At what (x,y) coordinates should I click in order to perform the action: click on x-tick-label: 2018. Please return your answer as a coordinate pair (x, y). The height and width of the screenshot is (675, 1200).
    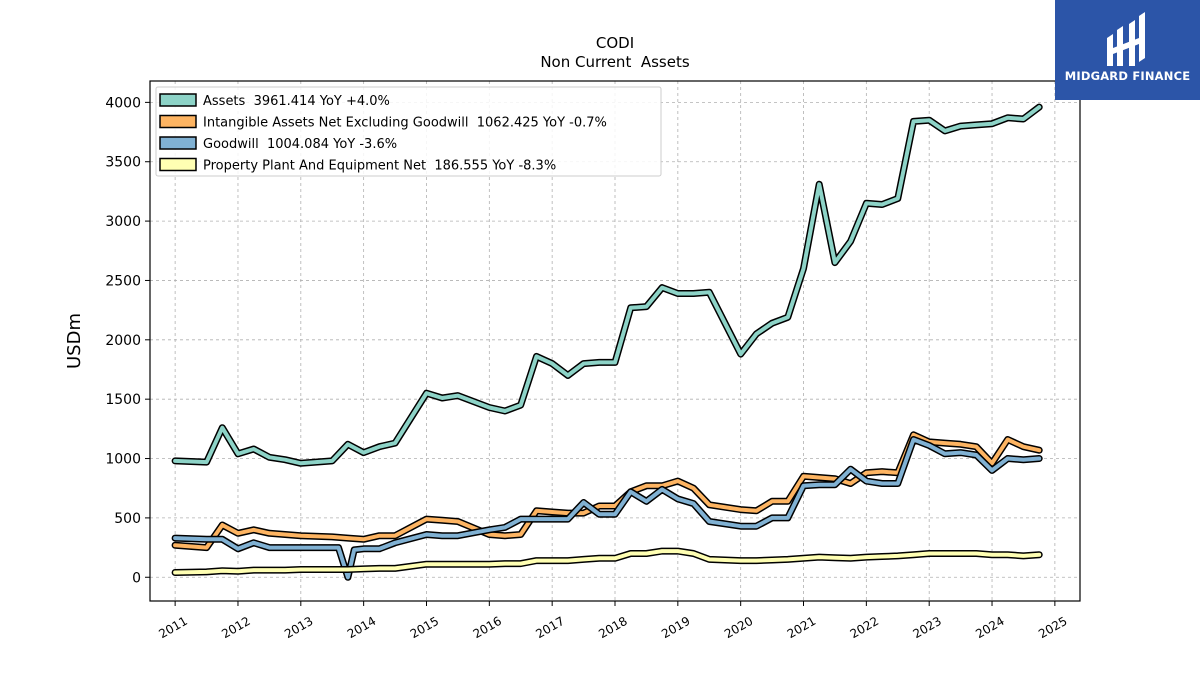
    Looking at the image, I should click on (612, 627).